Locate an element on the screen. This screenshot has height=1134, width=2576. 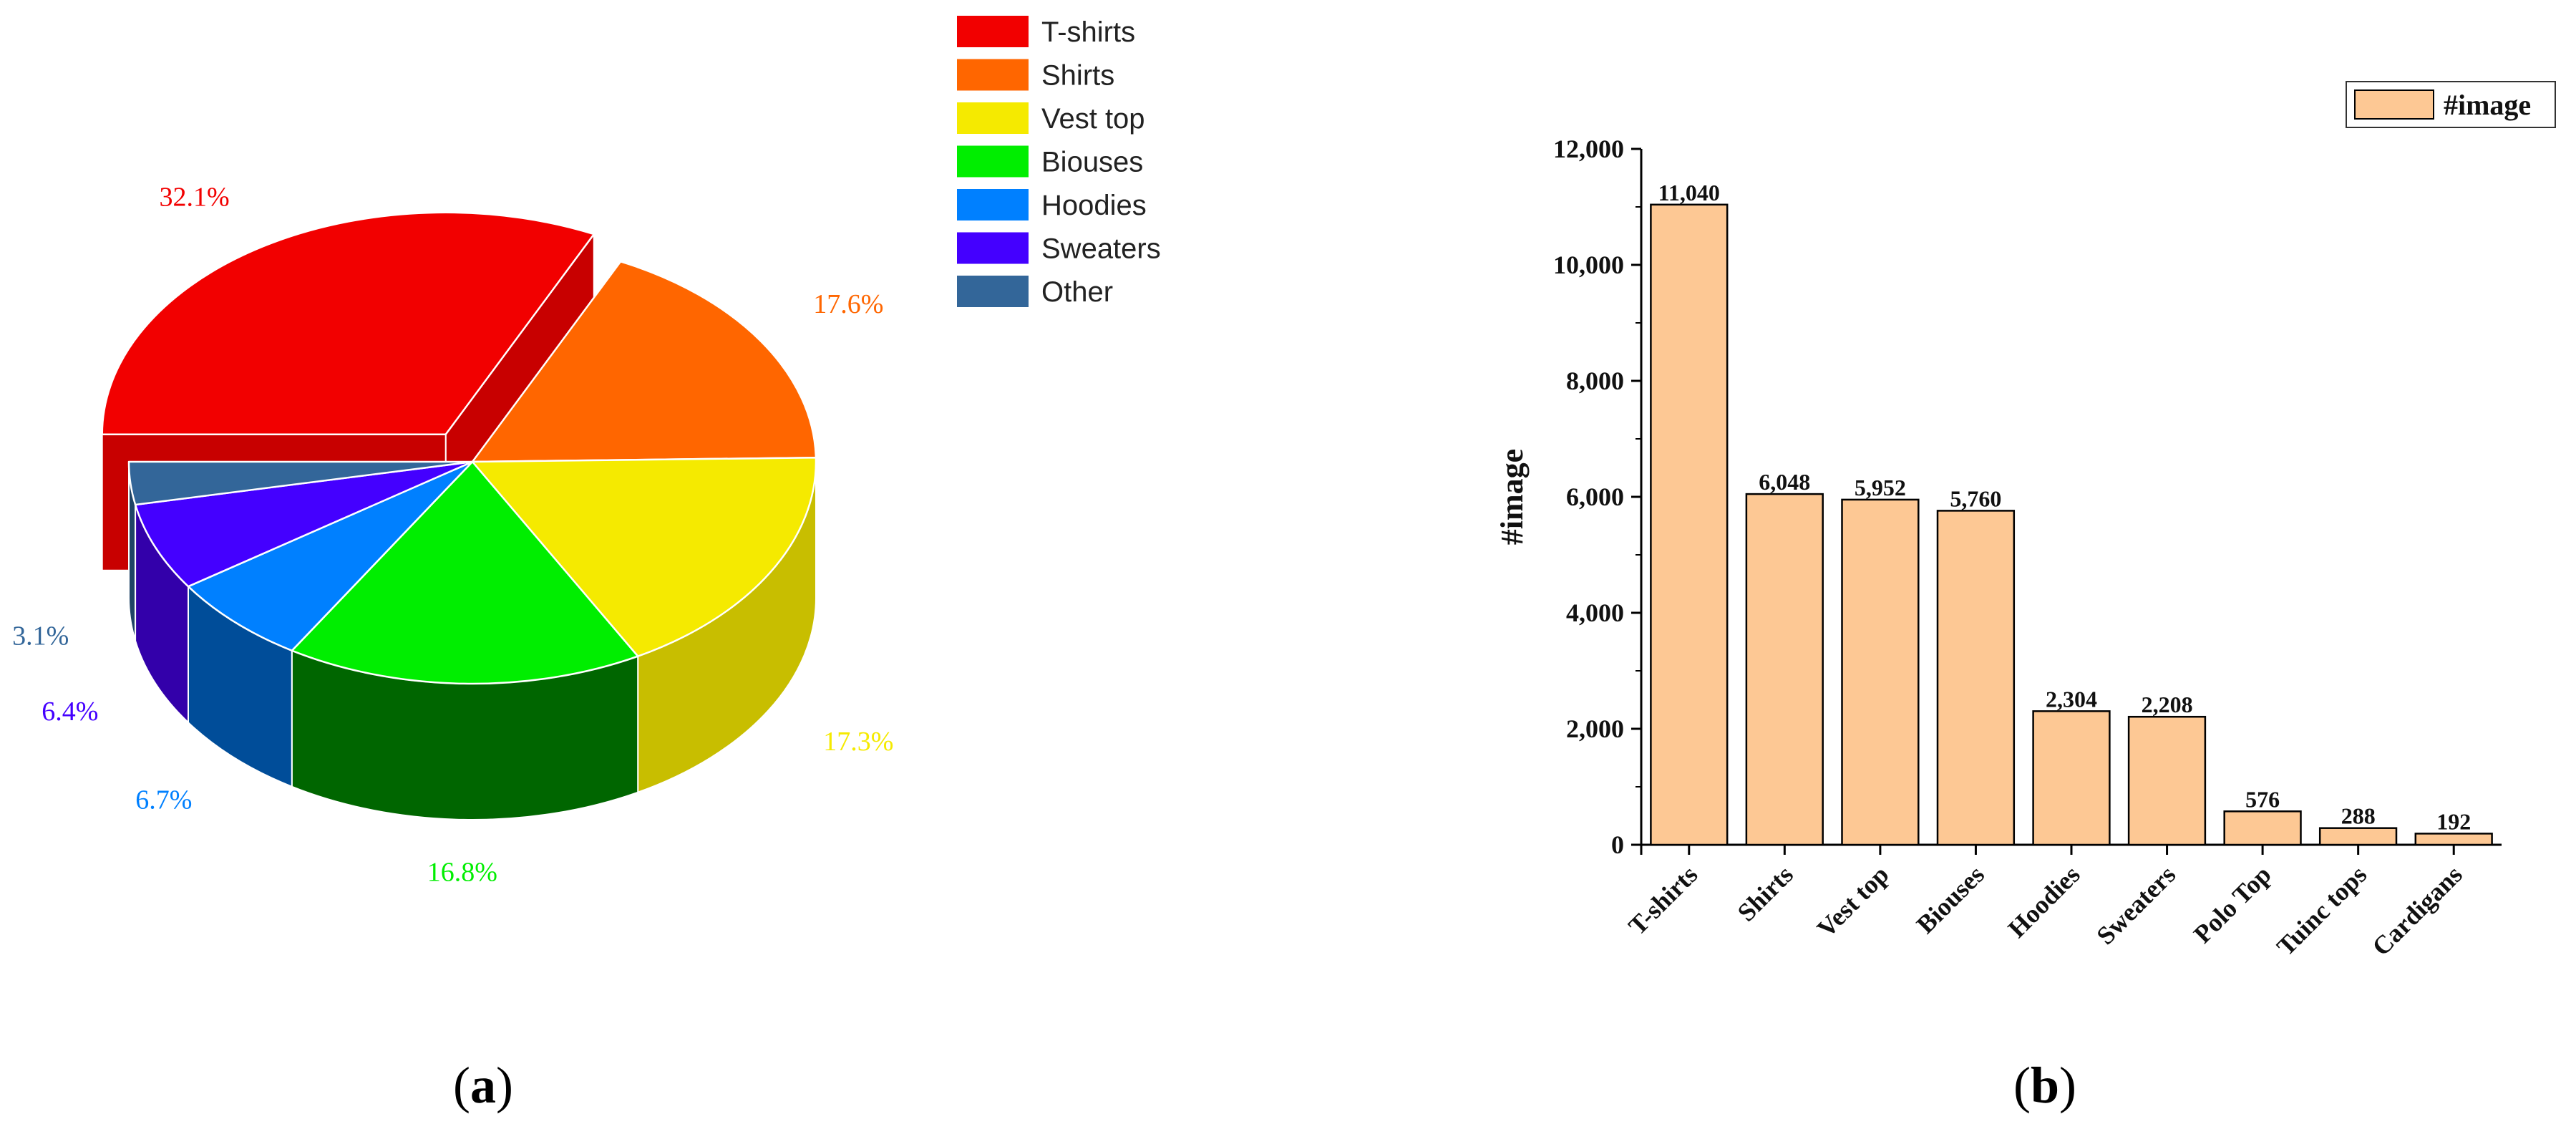
y-tick-label: 8,000 is located at coordinates (1595, 381).